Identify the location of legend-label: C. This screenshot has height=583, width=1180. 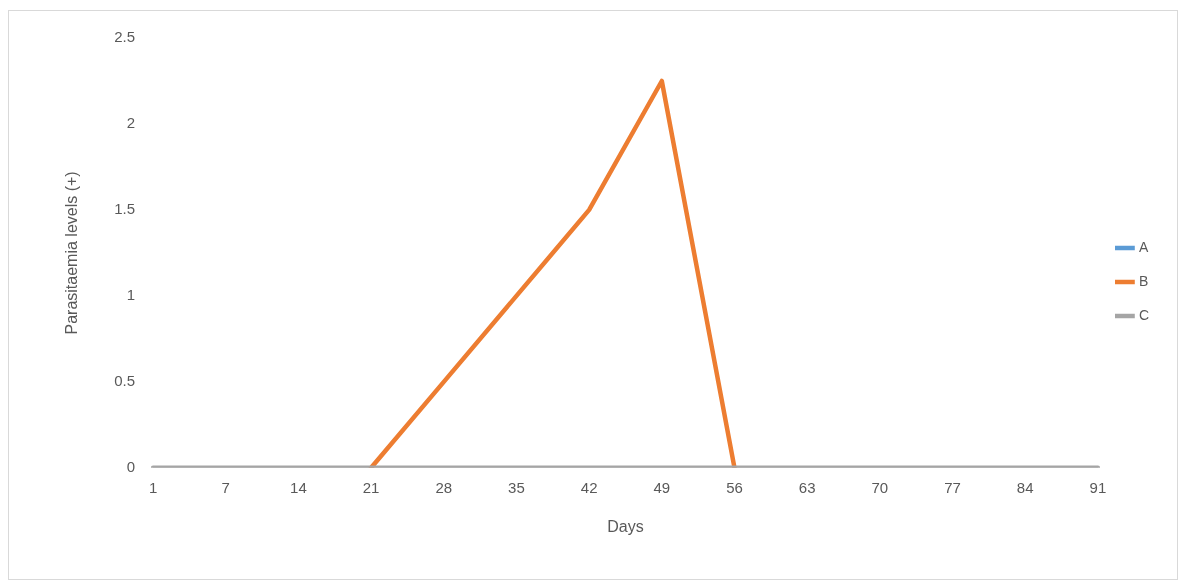
(1144, 314).